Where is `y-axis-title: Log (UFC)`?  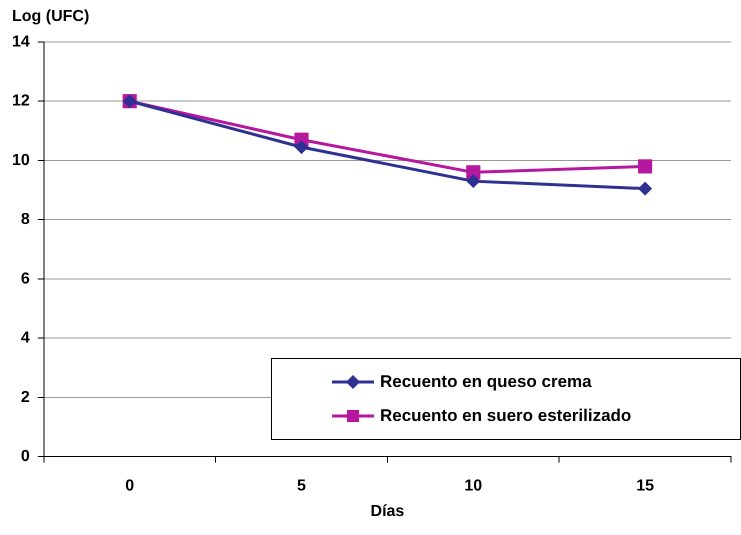 y-axis-title: Log (UFC) is located at coordinates (51, 17).